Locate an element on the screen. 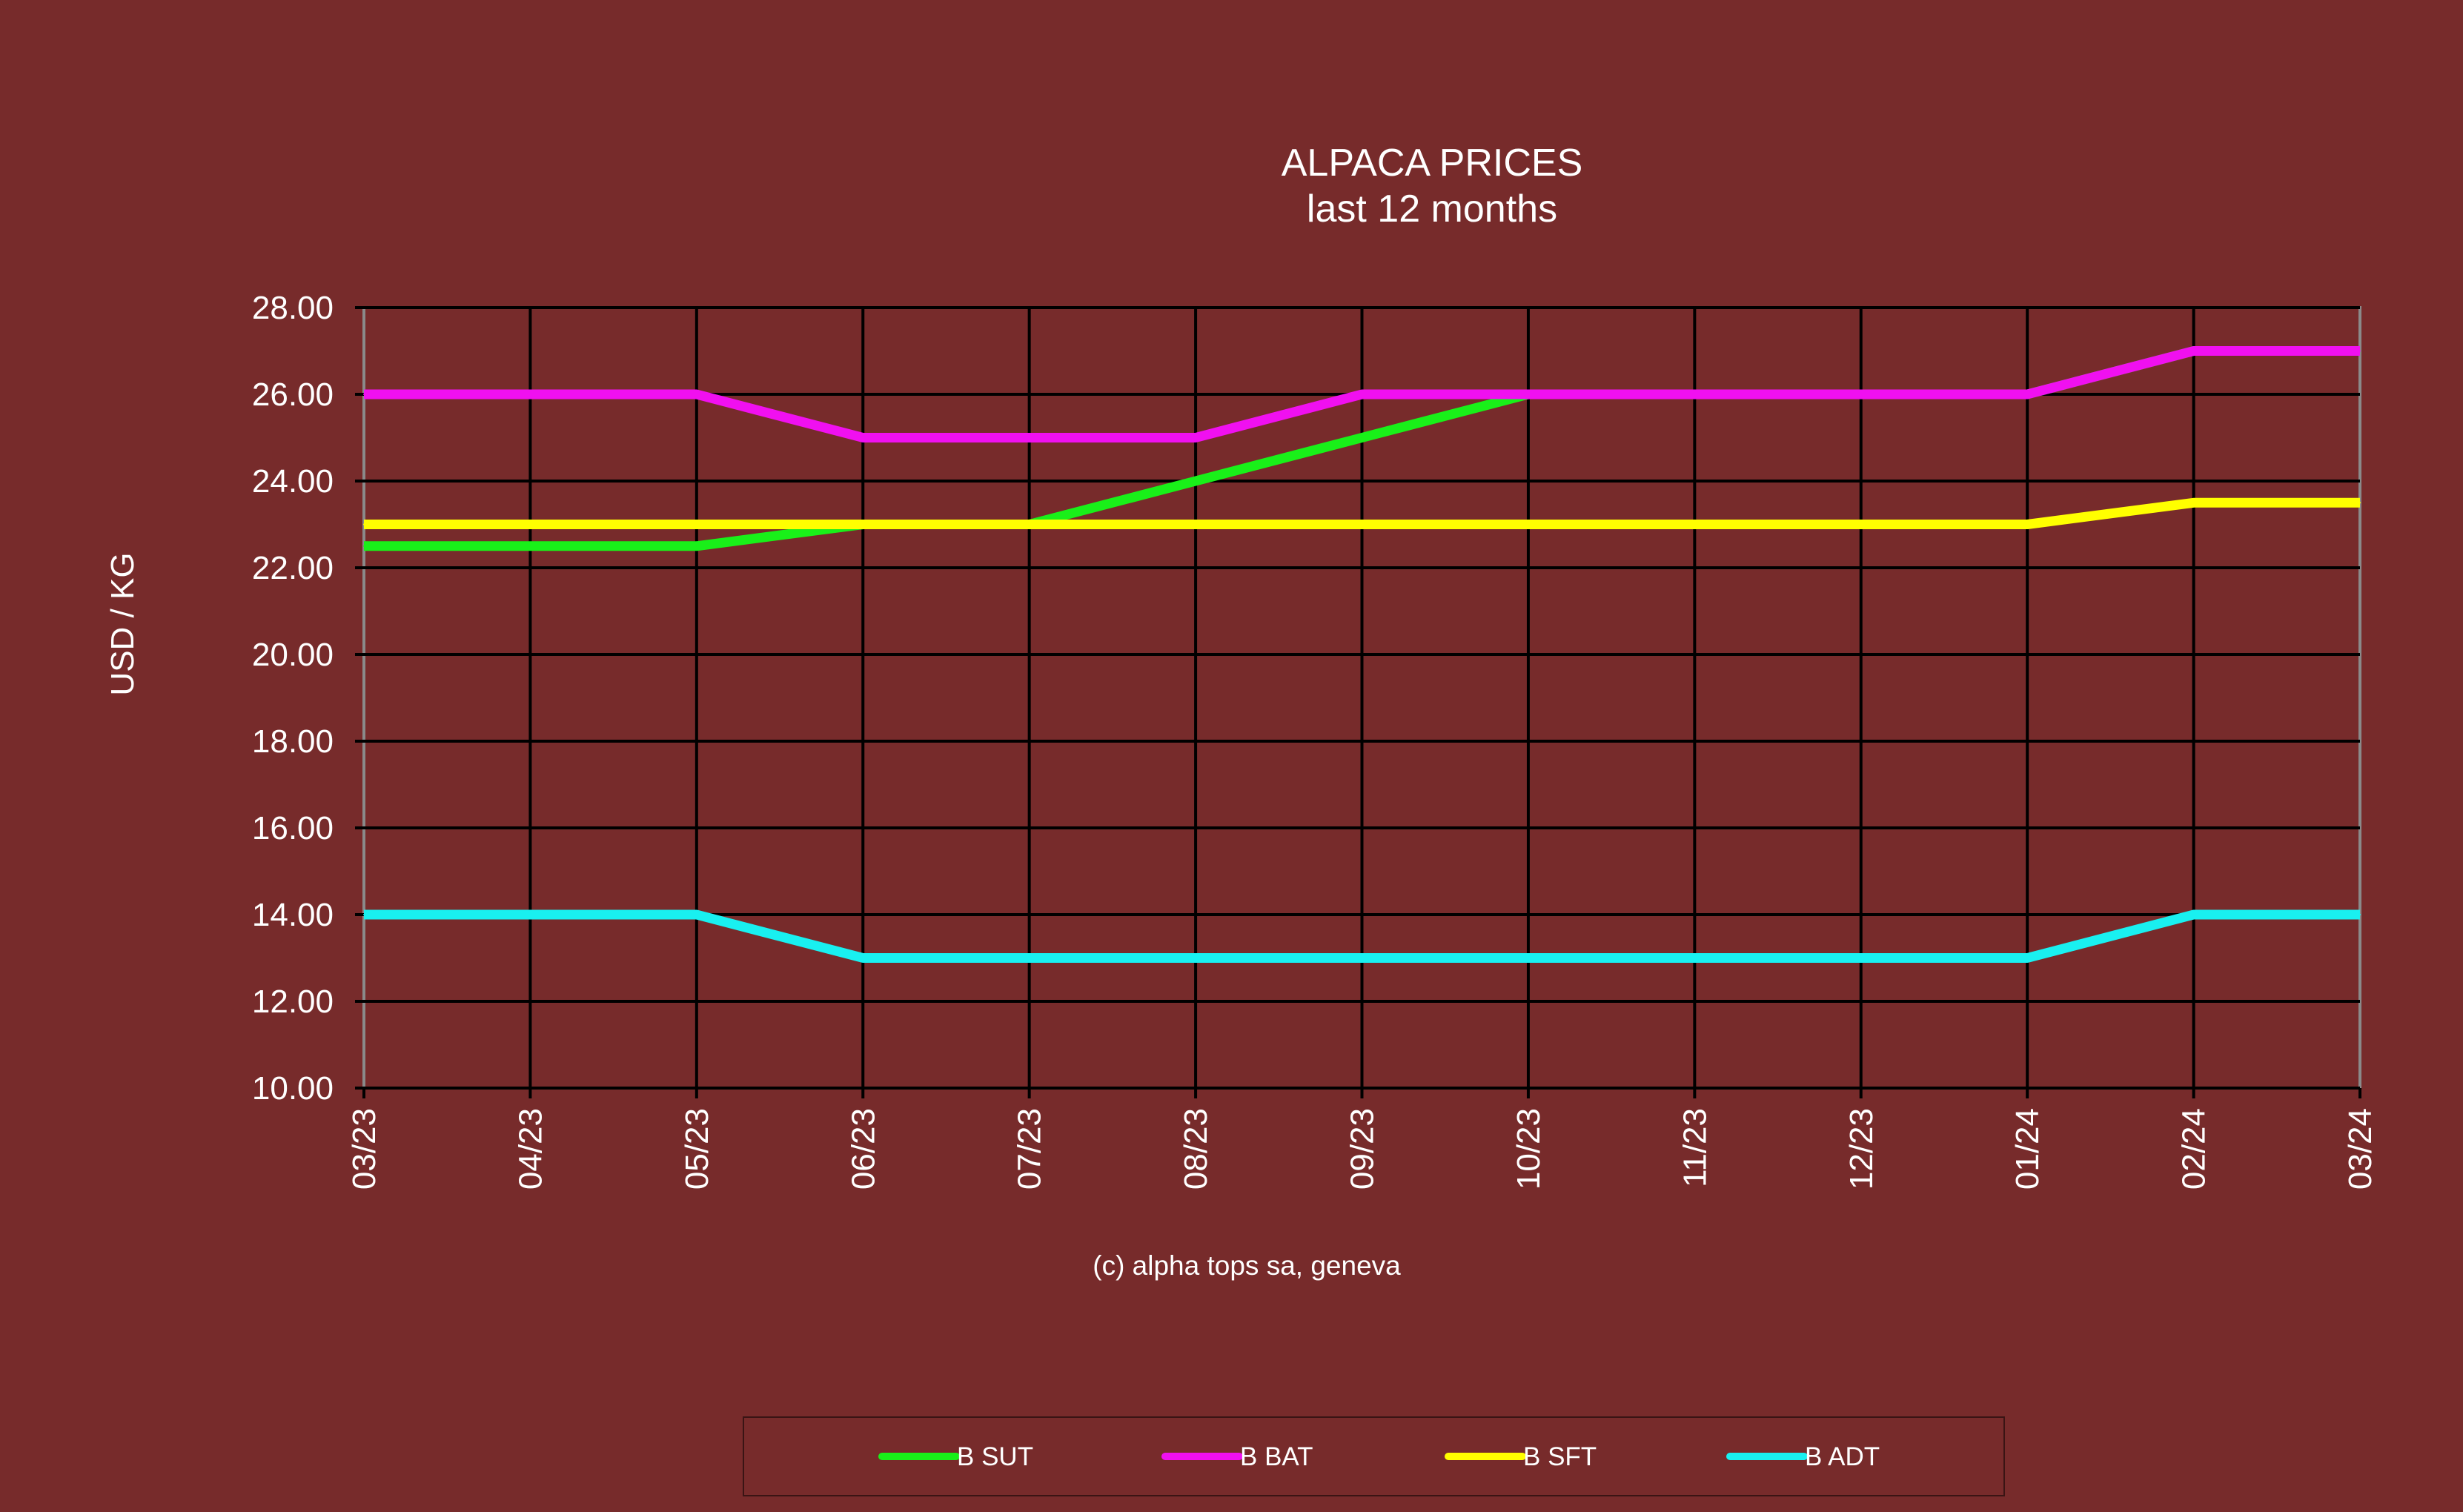 Image resolution: width=2463 pixels, height=1512 pixels. y-tick-label: 26.00 is located at coordinates (293, 395).